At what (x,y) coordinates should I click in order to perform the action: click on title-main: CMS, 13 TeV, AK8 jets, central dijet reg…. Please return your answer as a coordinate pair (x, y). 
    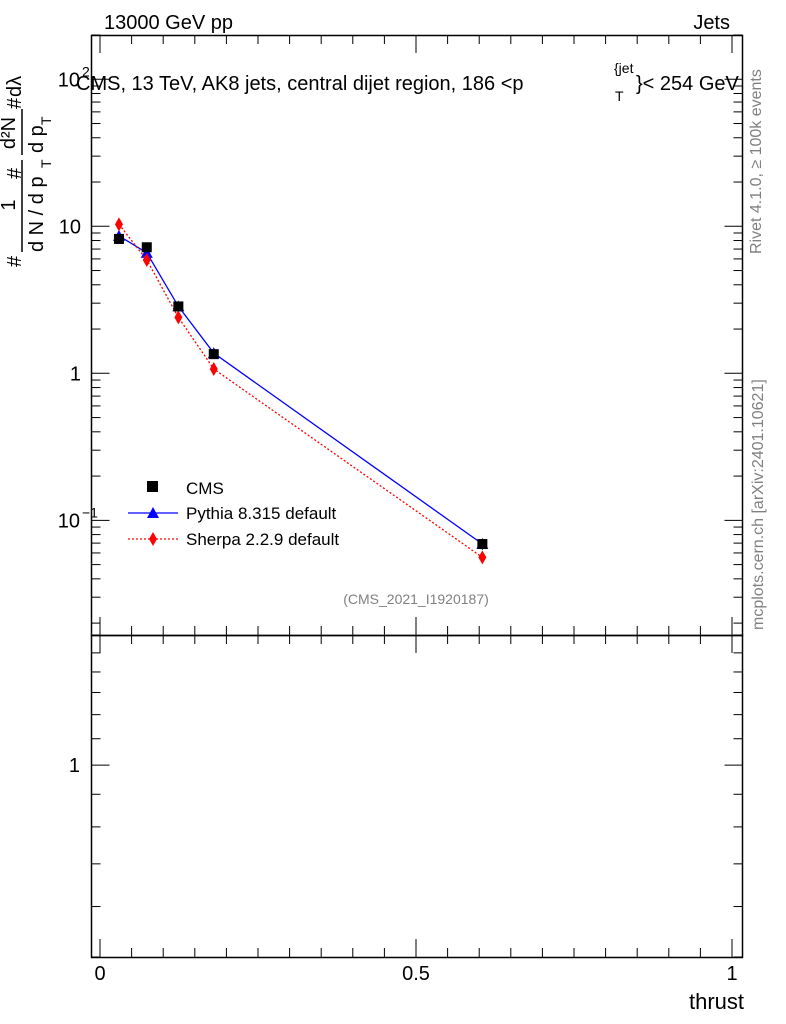
    Looking at the image, I should click on (300, 84).